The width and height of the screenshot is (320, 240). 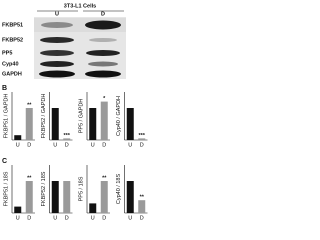 What do you see at coordinates (12, 74) in the screenshot?
I see `protein-label: GAPDH` at bounding box center [12, 74].